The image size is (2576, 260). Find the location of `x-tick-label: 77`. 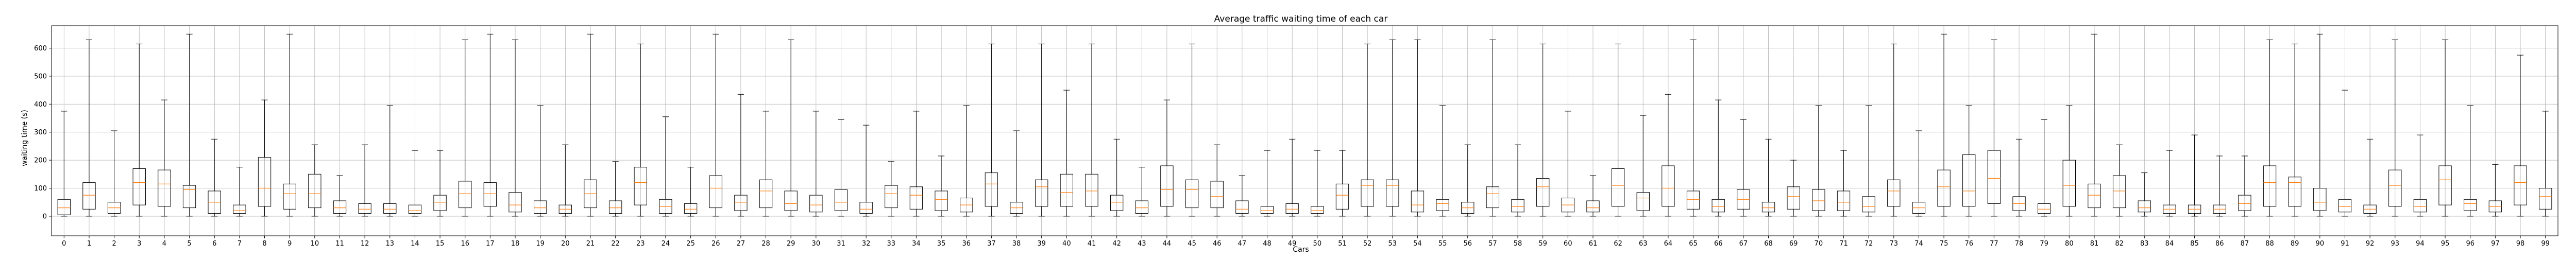

x-tick-label: 77 is located at coordinates (1994, 244).